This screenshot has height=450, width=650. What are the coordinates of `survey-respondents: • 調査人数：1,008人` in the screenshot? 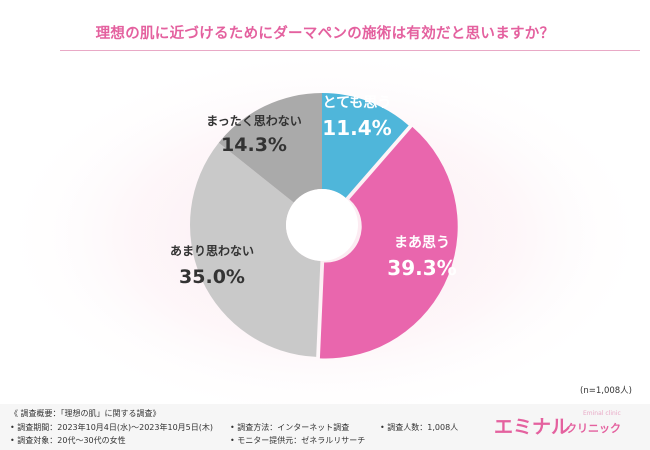 It's located at (419, 427).